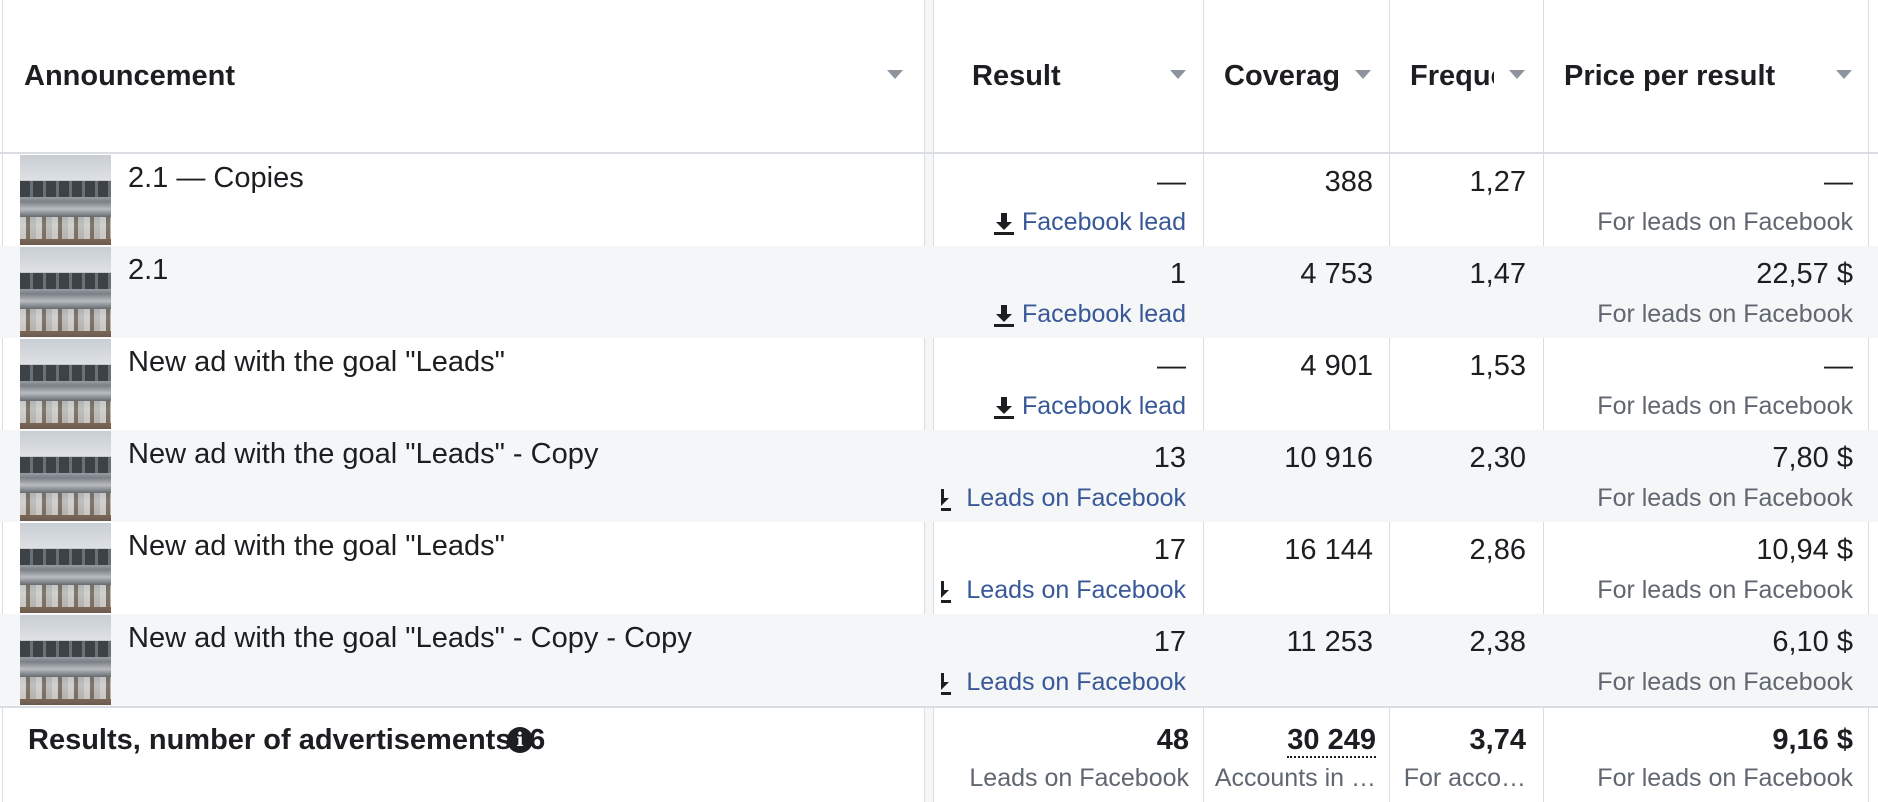  Describe the element at coordinates (1812, 642) in the screenshot. I see `price-value: 6,10 $` at that location.